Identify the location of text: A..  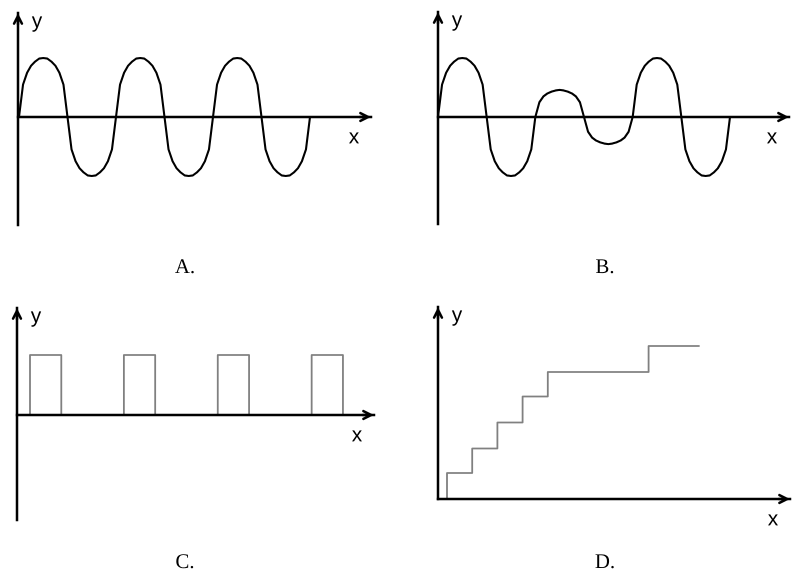
(184, 266).